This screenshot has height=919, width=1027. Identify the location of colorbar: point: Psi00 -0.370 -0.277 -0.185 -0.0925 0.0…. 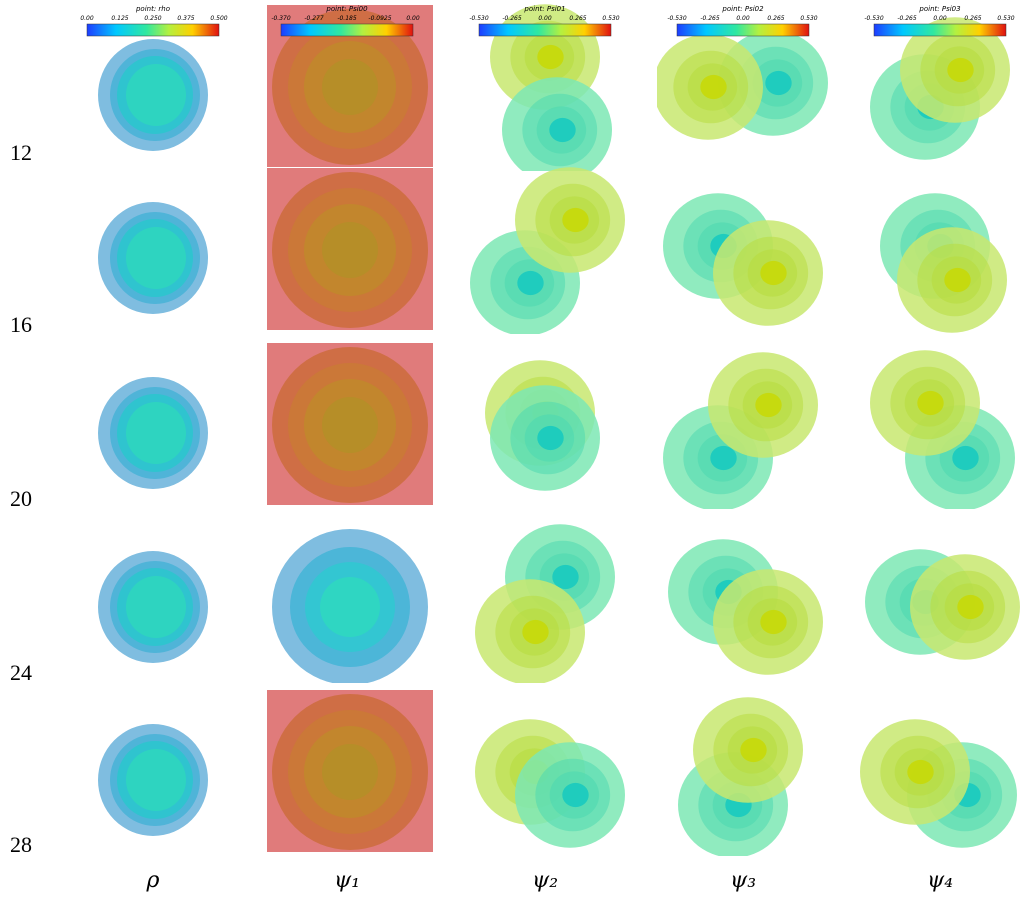
(345, 21).